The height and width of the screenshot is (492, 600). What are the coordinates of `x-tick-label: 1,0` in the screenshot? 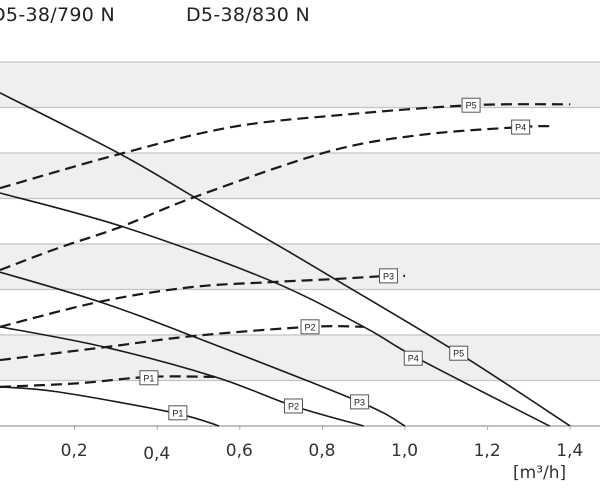 It's located at (404, 451).